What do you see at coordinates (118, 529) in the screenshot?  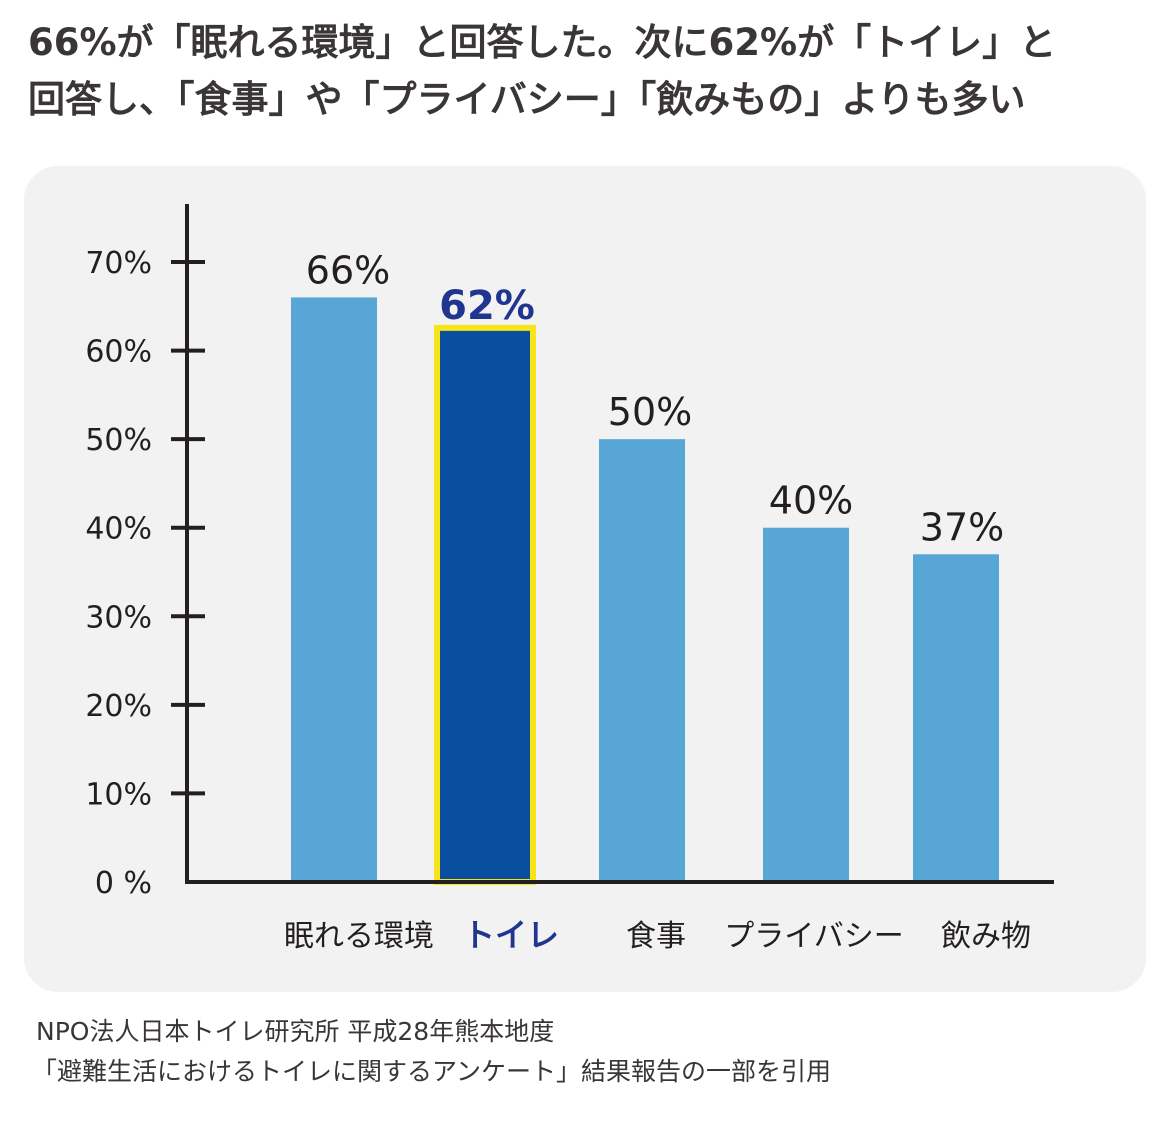 I see `y-tick-label: 40%` at bounding box center [118, 529].